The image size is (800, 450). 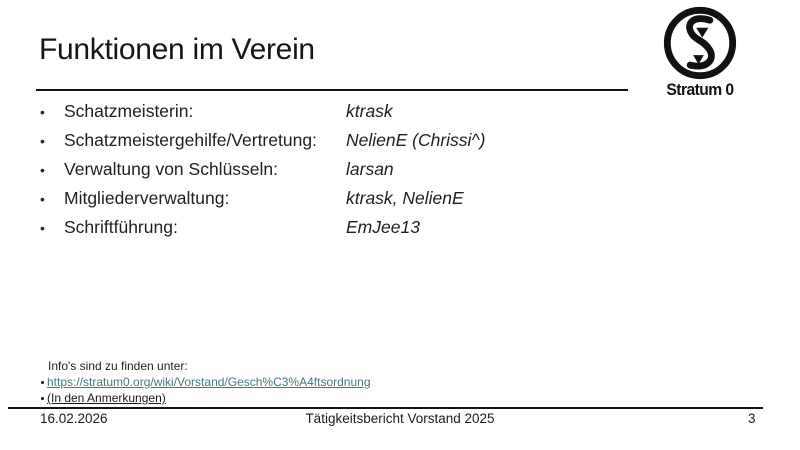 I want to click on info-note-line: (In den Anmerkungen), so click(x=206, y=398).